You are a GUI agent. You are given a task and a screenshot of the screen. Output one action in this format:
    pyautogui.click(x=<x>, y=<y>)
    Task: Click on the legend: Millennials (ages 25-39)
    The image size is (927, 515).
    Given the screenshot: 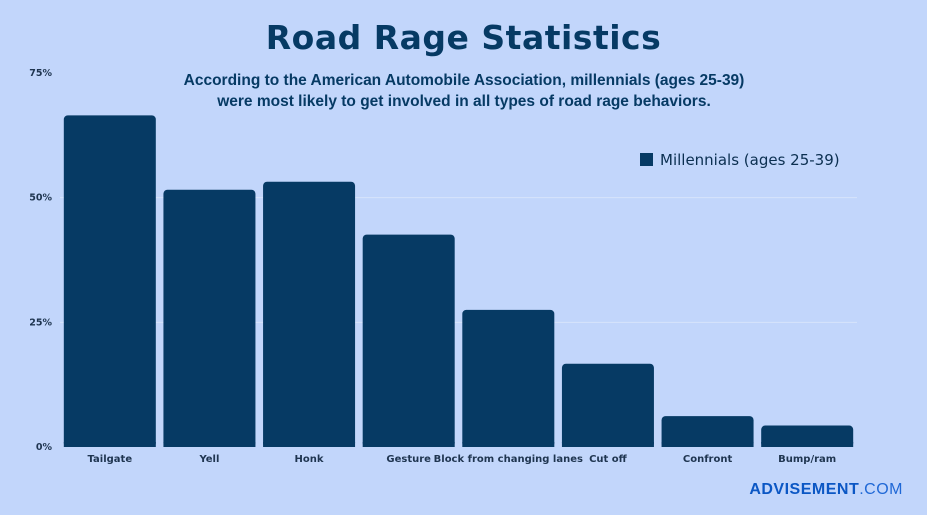 What is the action you would take?
    pyautogui.click(x=740, y=160)
    